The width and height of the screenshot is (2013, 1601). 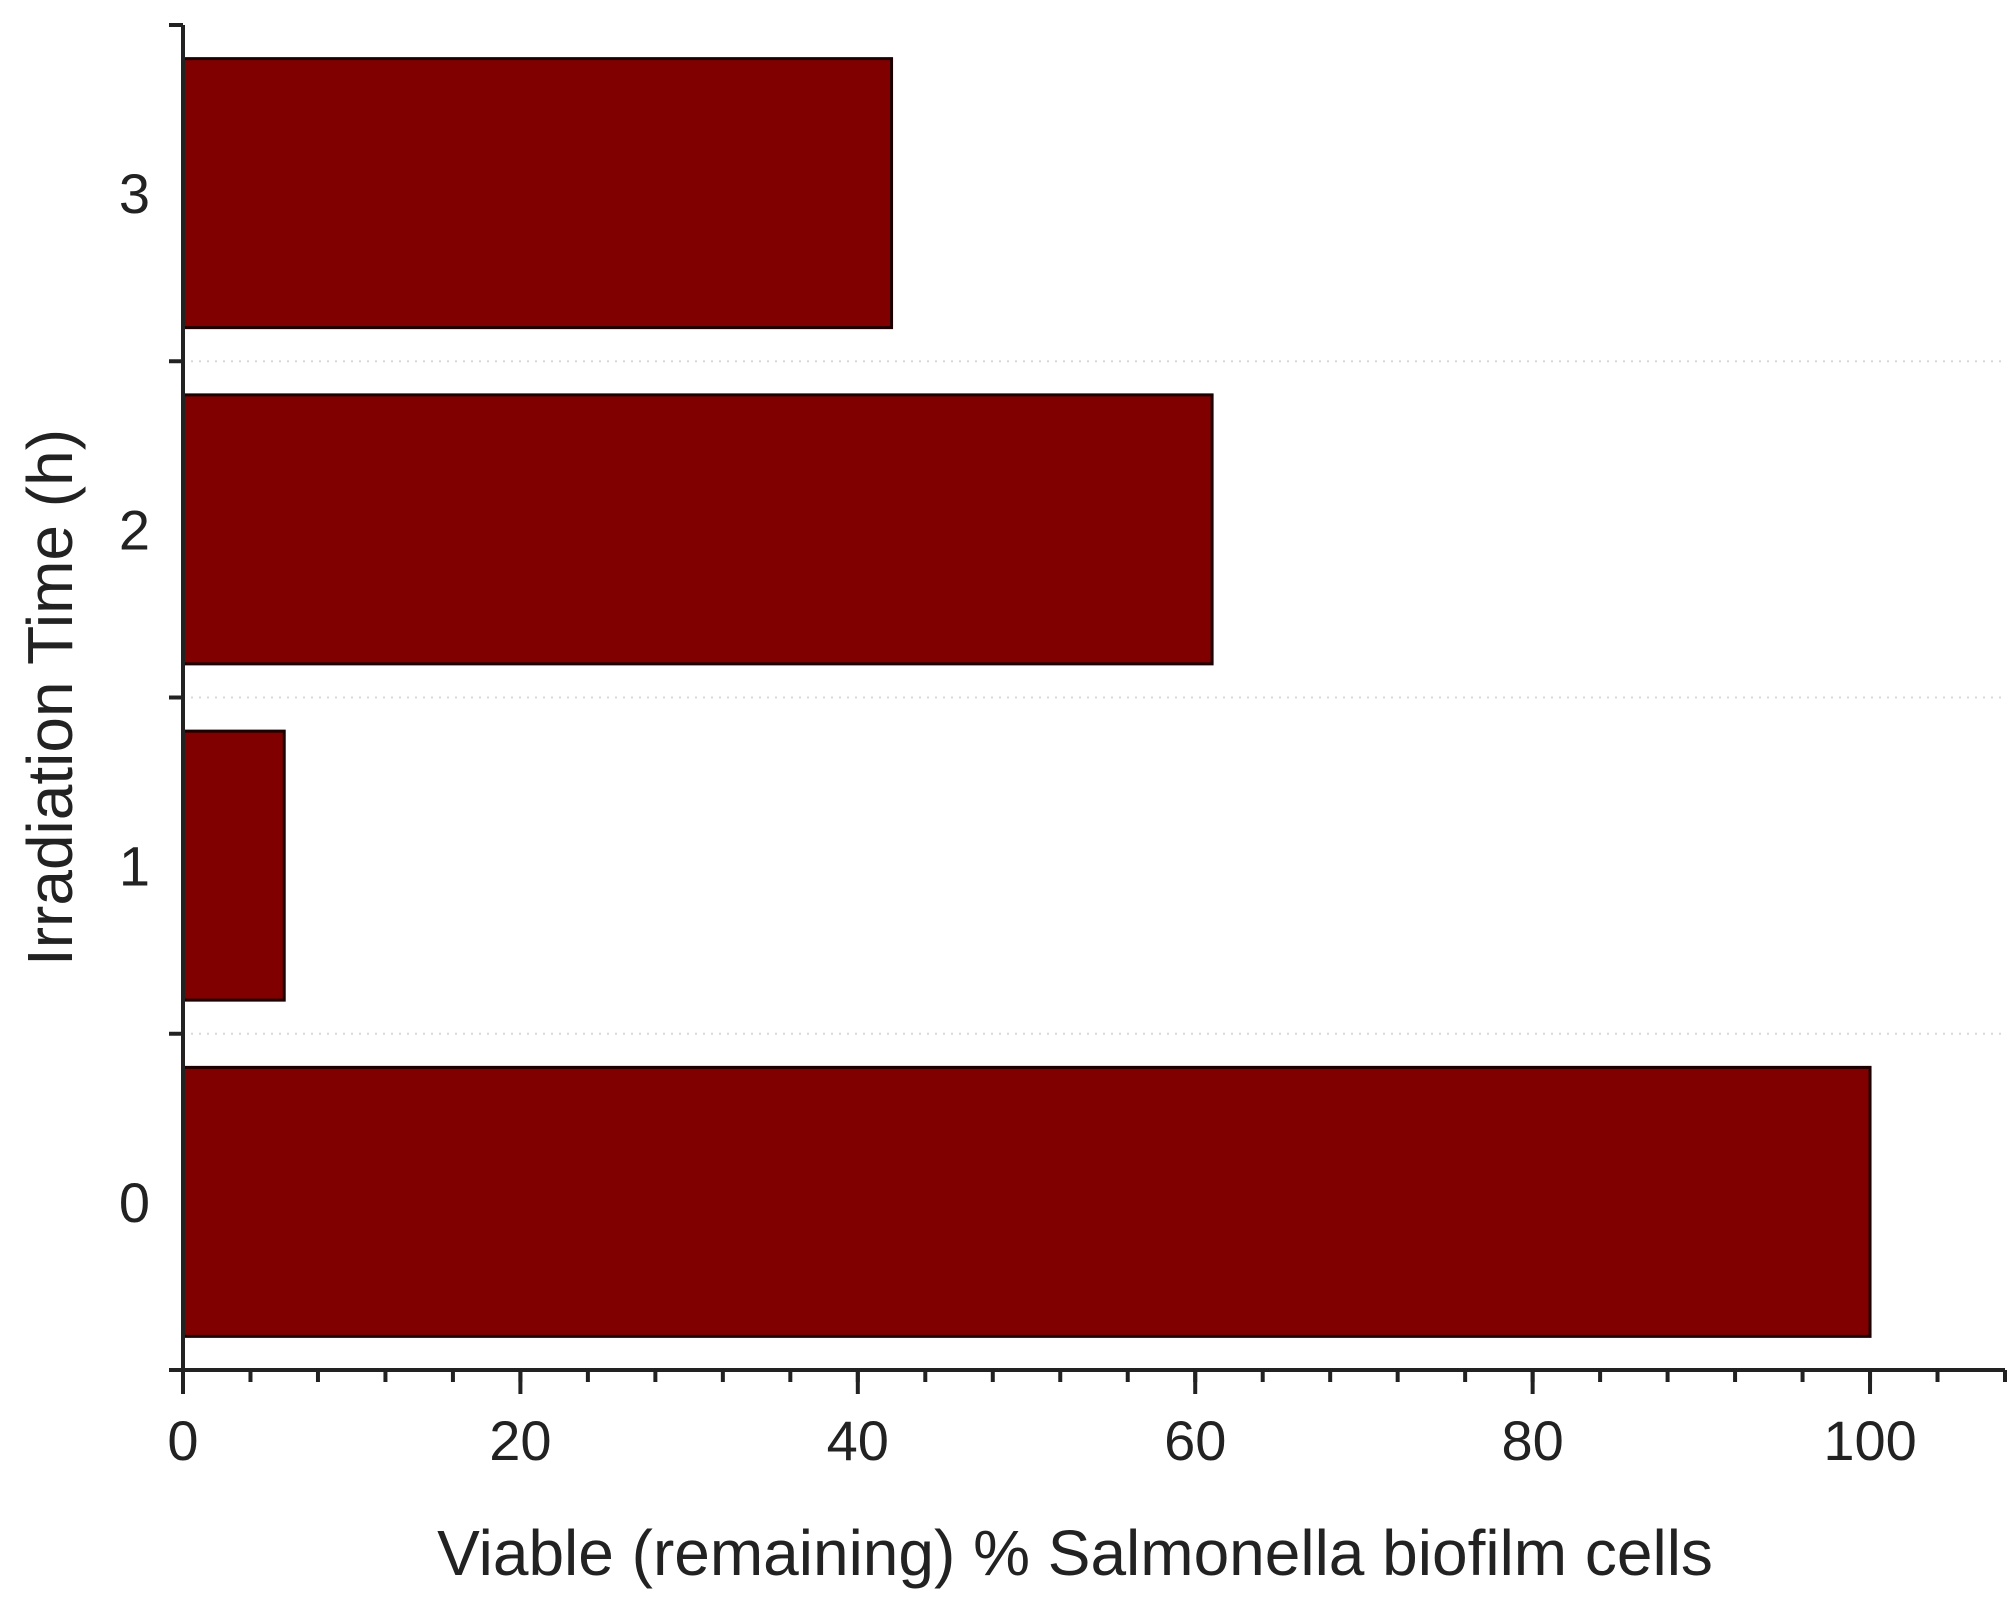 What do you see at coordinates (134, 529) in the screenshot?
I see `y-tick-label: 2` at bounding box center [134, 529].